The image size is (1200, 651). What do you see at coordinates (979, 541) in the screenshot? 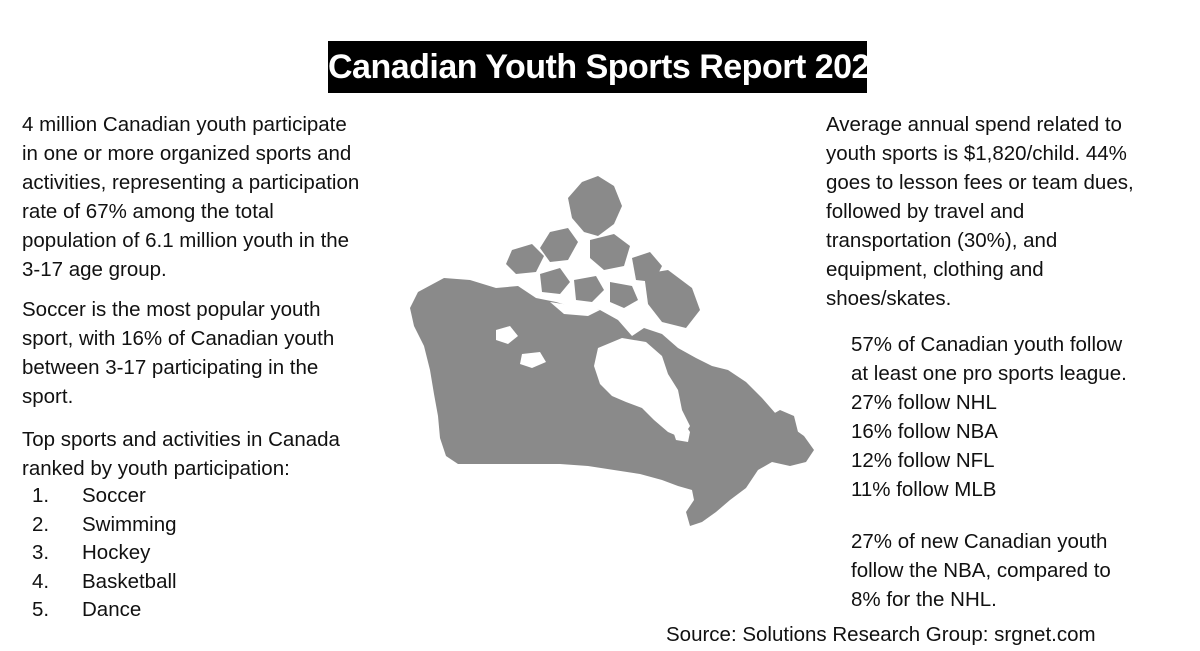
I see `text-line: 27% of new Canadian youth` at bounding box center [979, 541].